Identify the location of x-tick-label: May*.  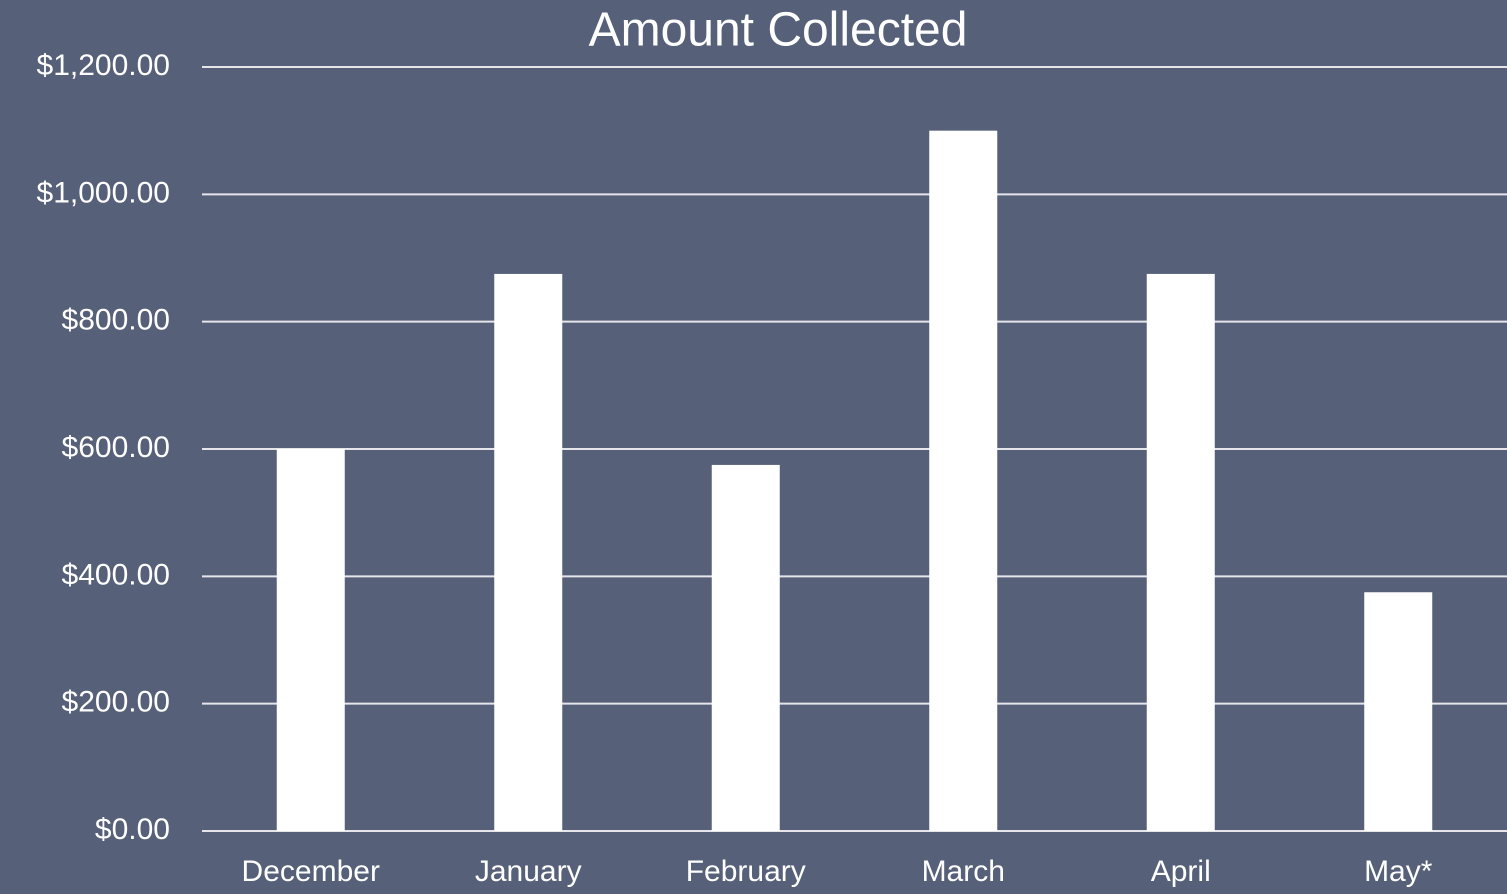
(1398, 871).